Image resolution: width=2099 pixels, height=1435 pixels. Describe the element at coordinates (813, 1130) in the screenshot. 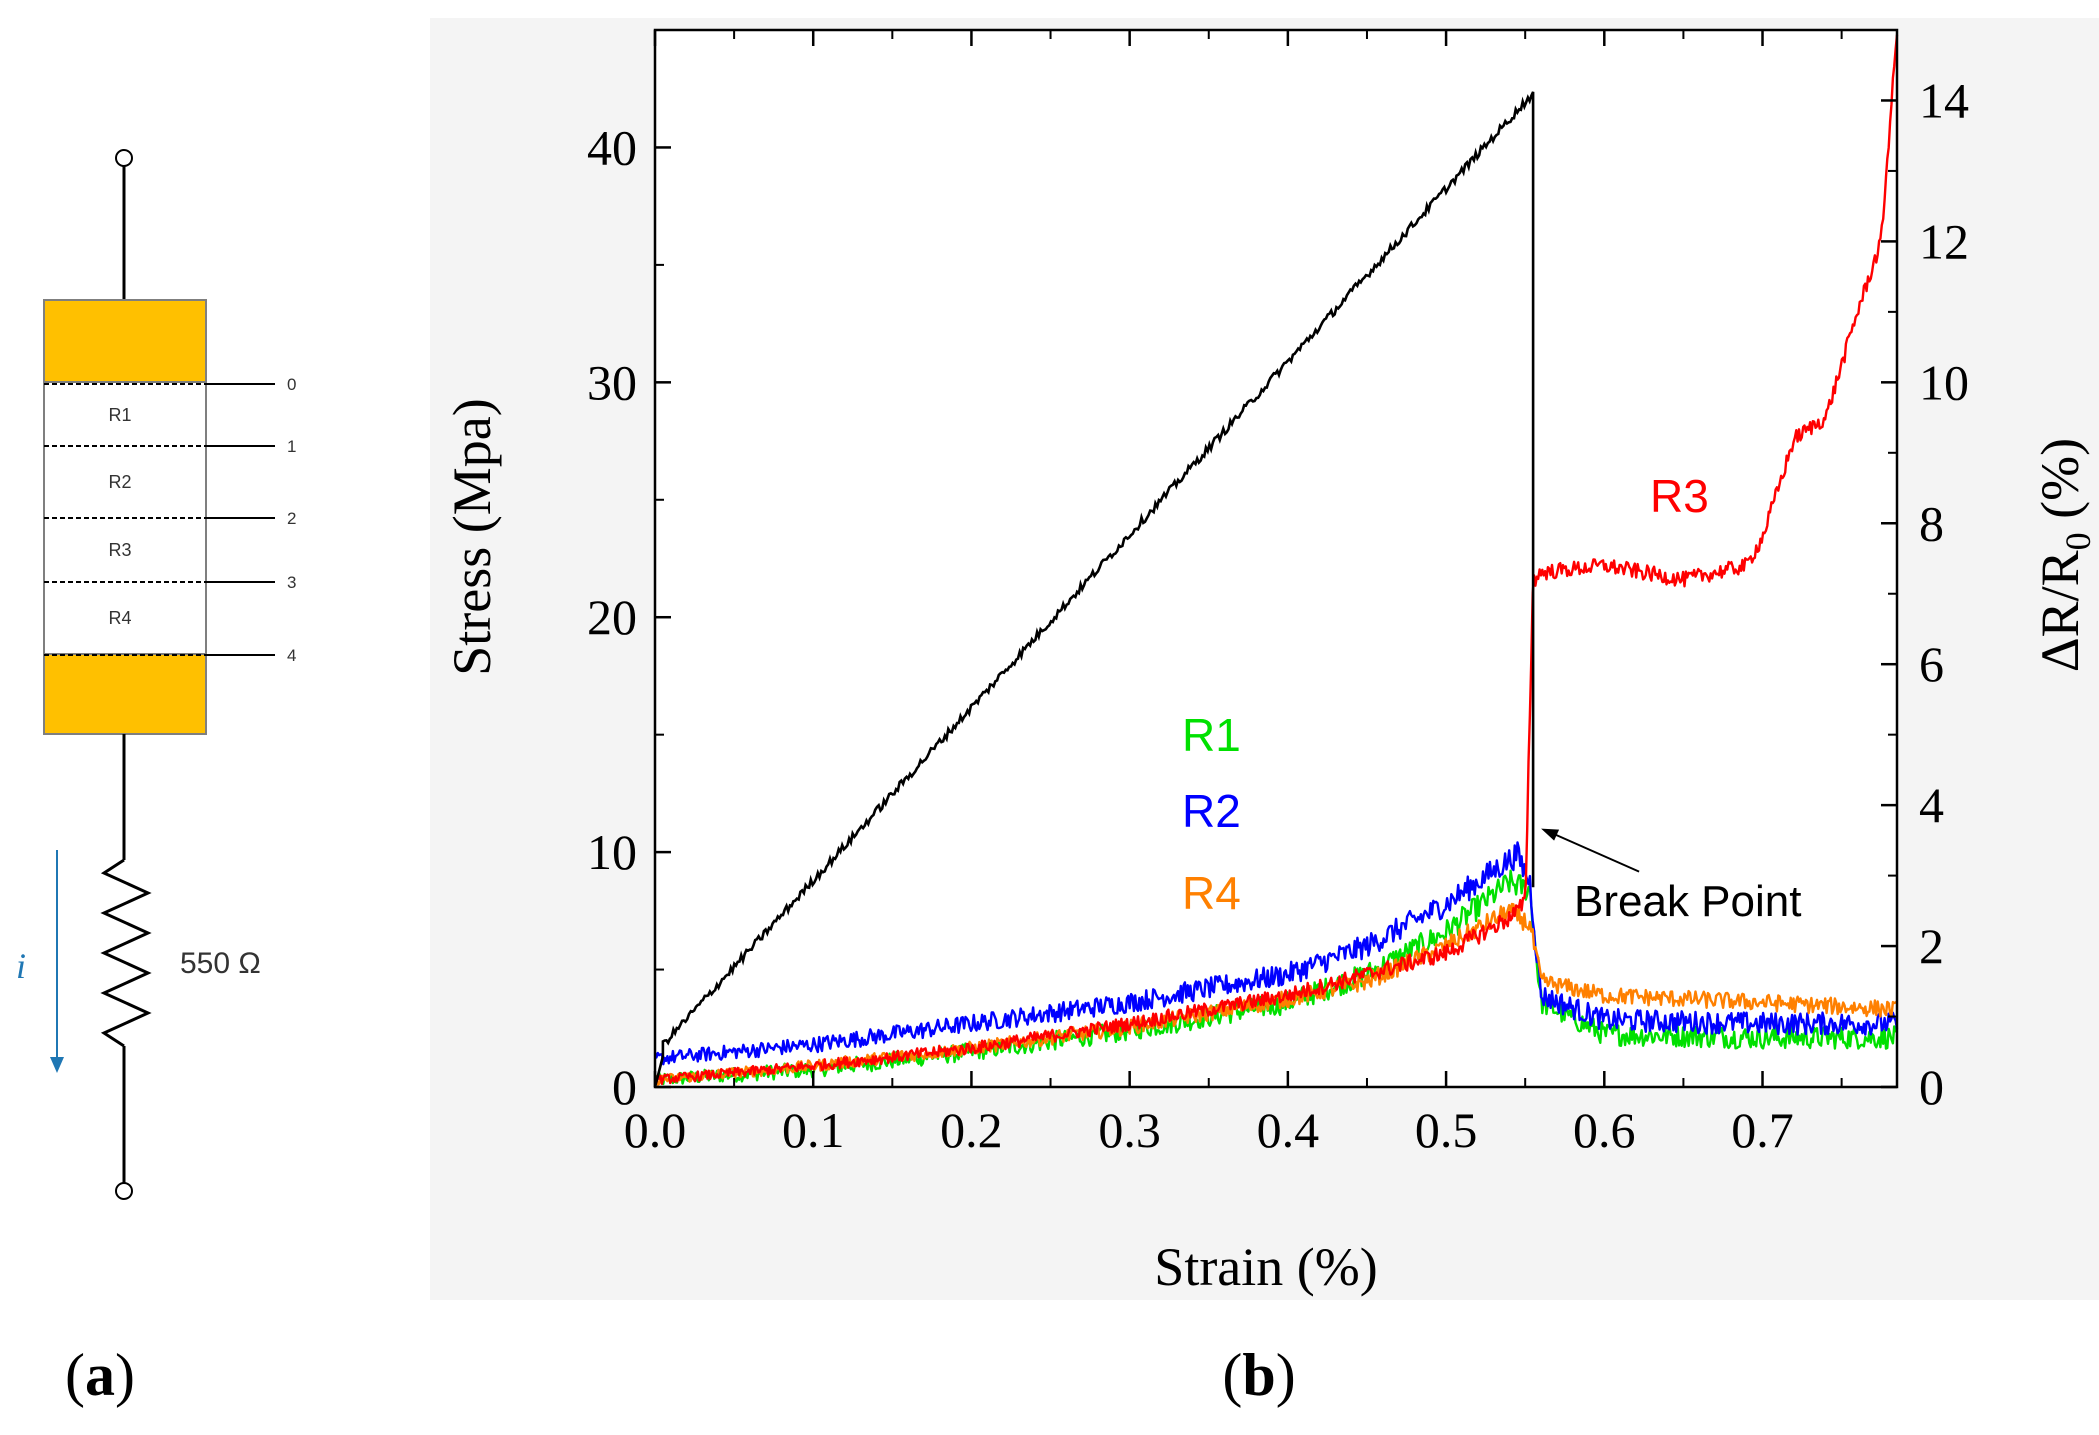

I see `x-tick-label-0.1: 0.1` at that location.